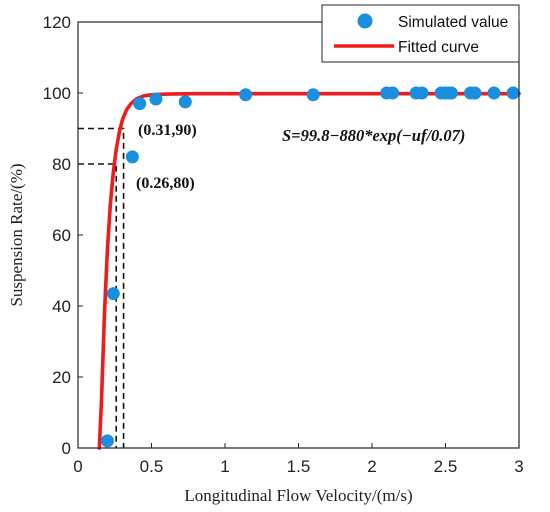 The image size is (550, 512). Describe the element at coordinates (371, 466) in the screenshot. I see `x-tick-label: 2` at that location.